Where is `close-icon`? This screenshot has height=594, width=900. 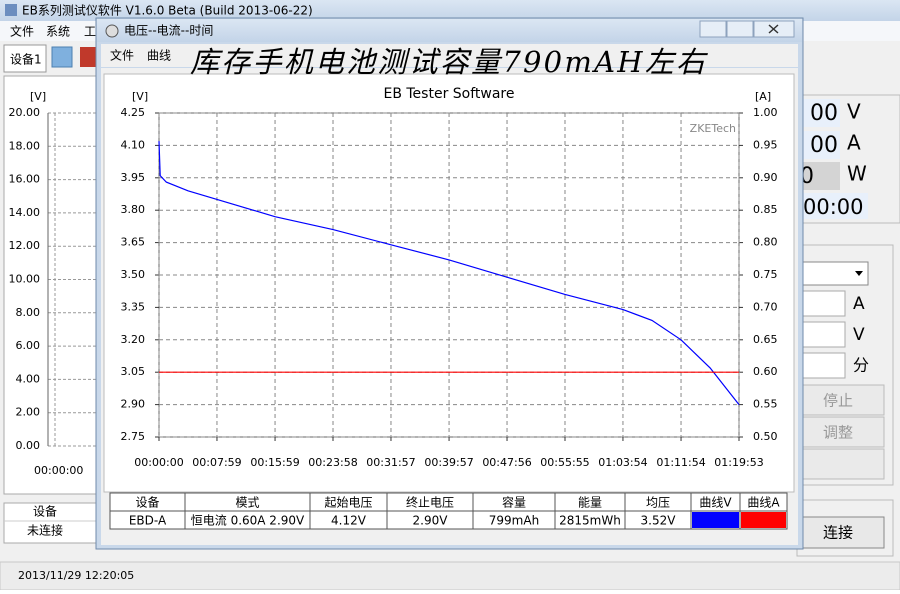 close-icon is located at coordinates (773, 29).